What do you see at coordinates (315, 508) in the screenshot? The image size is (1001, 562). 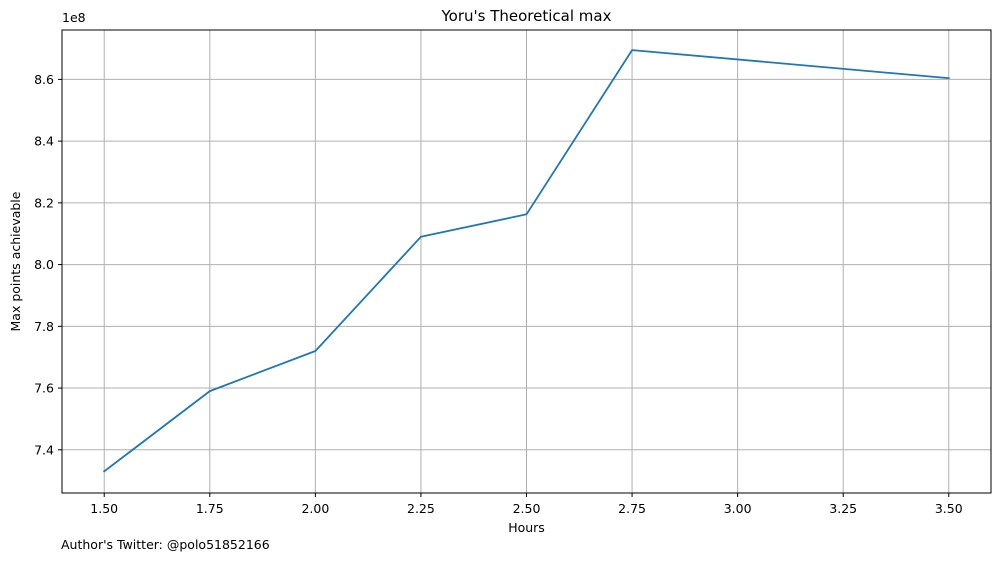 I see `x-tick-label: 2.00` at bounding box center [315, 508].